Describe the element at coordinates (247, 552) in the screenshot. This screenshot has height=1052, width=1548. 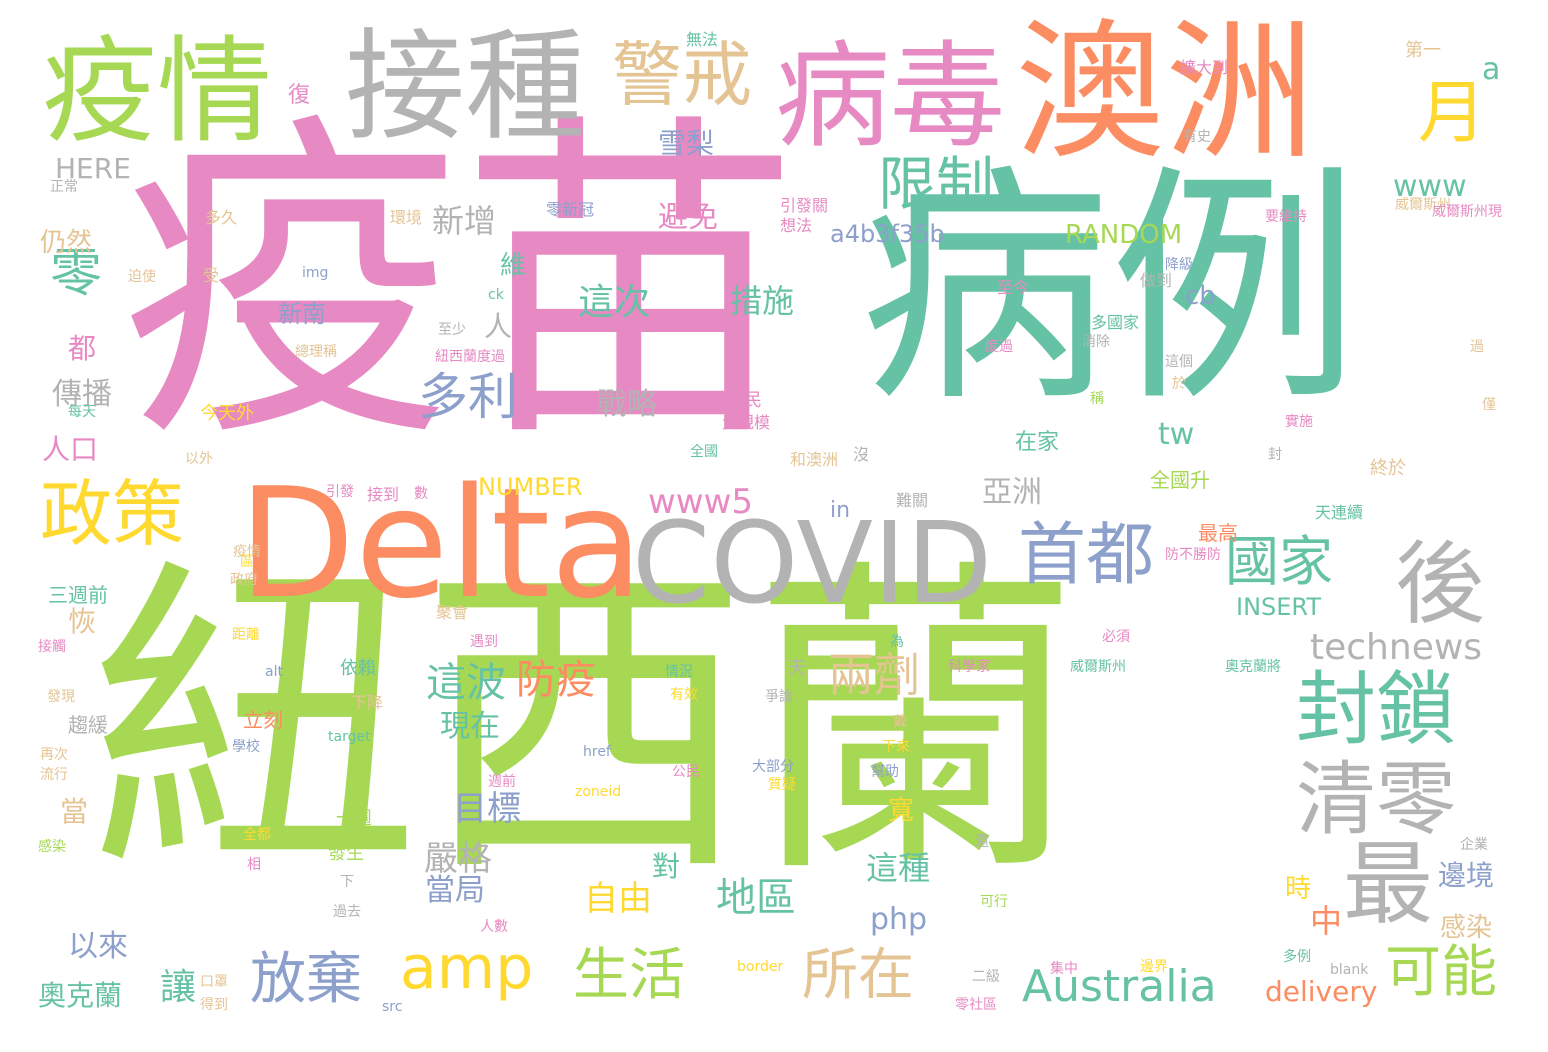
I see `cloud-word: 疫情` at that location.